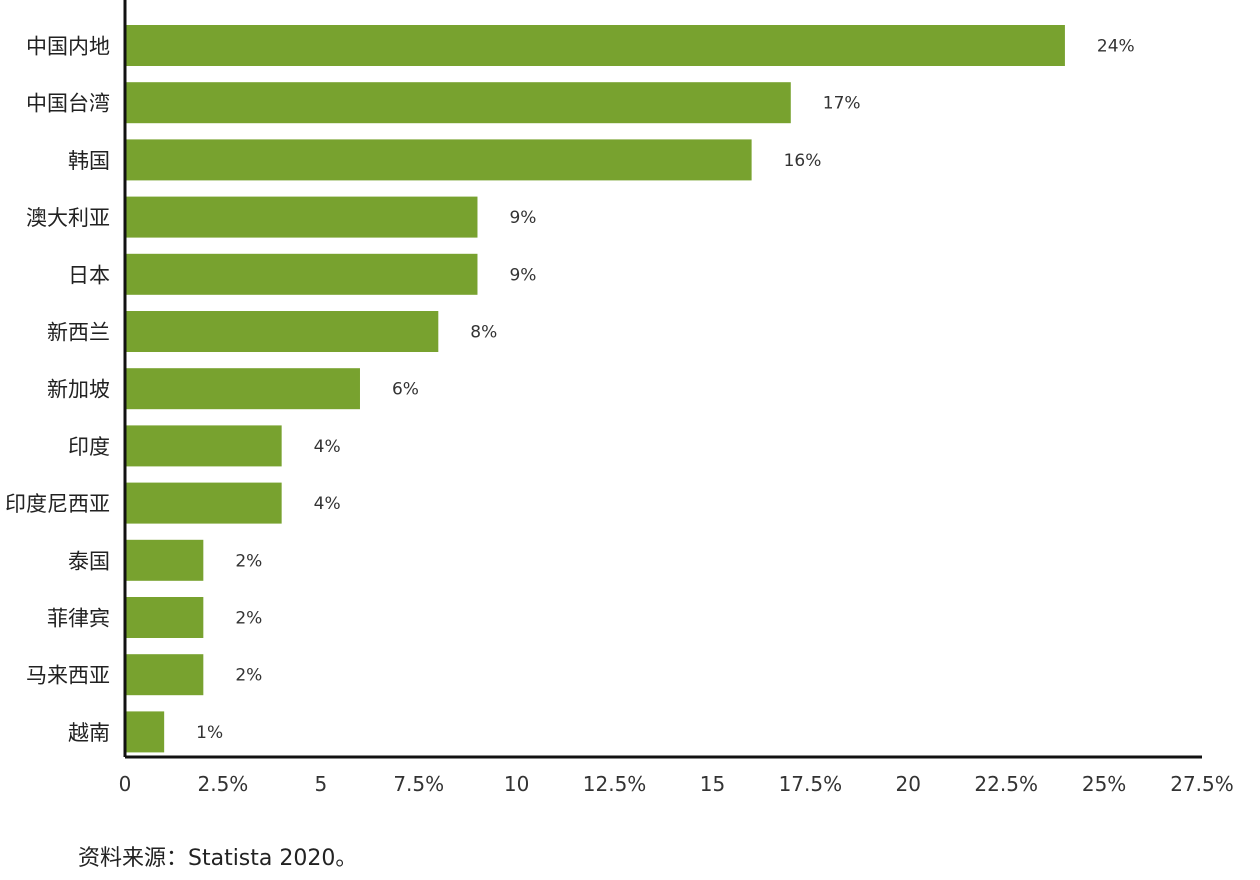  I want to click on data-label: 1%, so click(209, 733).